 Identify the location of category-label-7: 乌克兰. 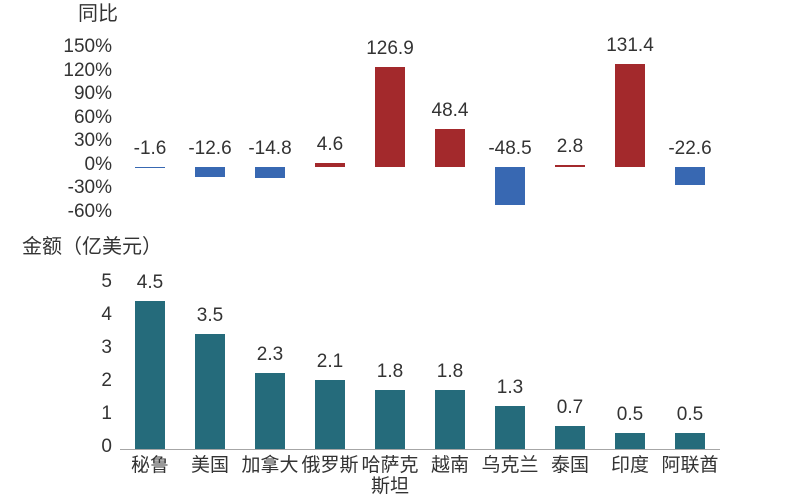
(510, 465).